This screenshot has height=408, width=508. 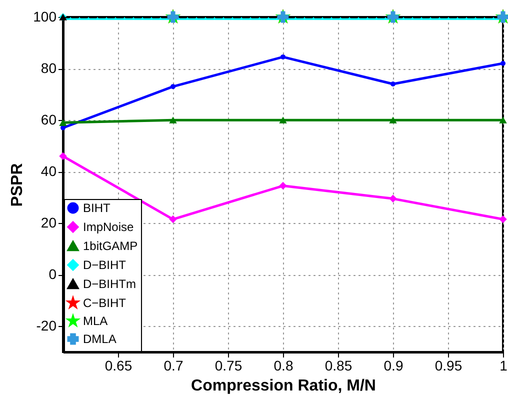 What do you see at coordinates (394, 366) in the screenshot?
I see `x-tick-label: 0.9` at bounding box center [394, 366].